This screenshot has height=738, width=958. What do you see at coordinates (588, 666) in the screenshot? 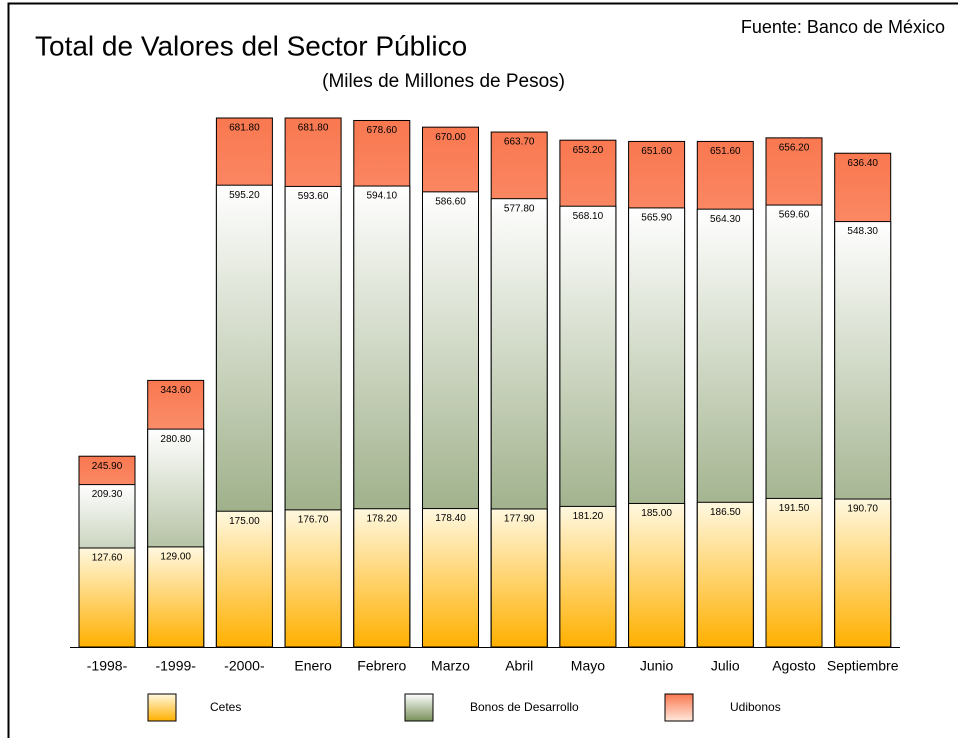
I see `x-tick-label: Mayo` at bounding box center [588, 666].